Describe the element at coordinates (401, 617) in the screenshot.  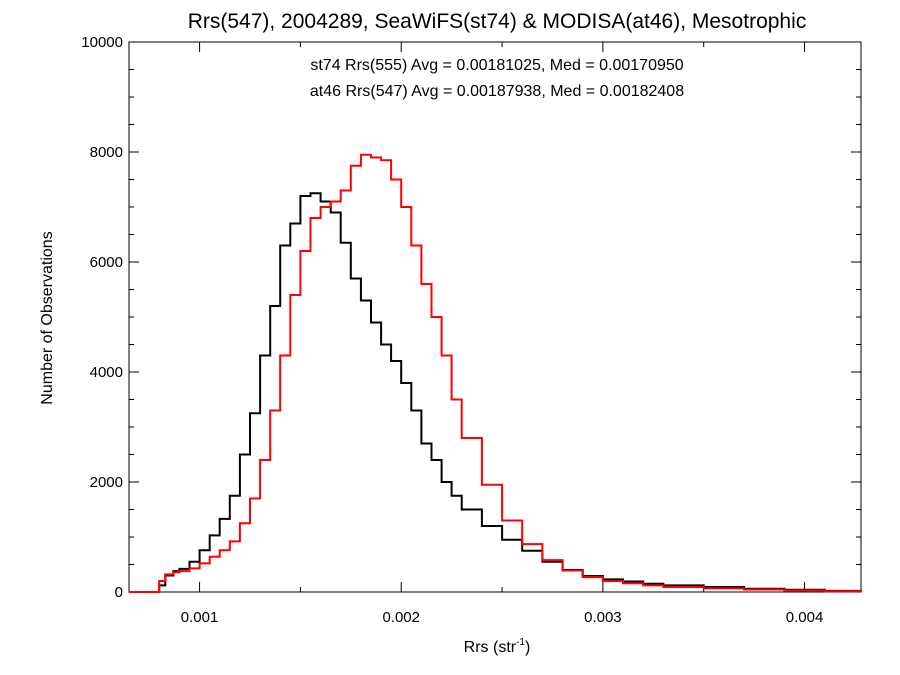
I see `x-tick-label: 0.002` at that location.